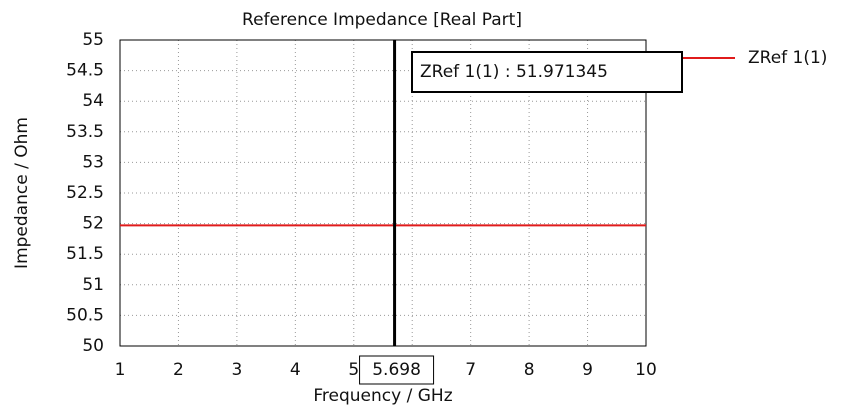 This screenshot has width=852, height=409. What do you see at coordinates (353, 370) in the screenshot?
I see `x-tick-label: 5` at bounding box center [353, 370].